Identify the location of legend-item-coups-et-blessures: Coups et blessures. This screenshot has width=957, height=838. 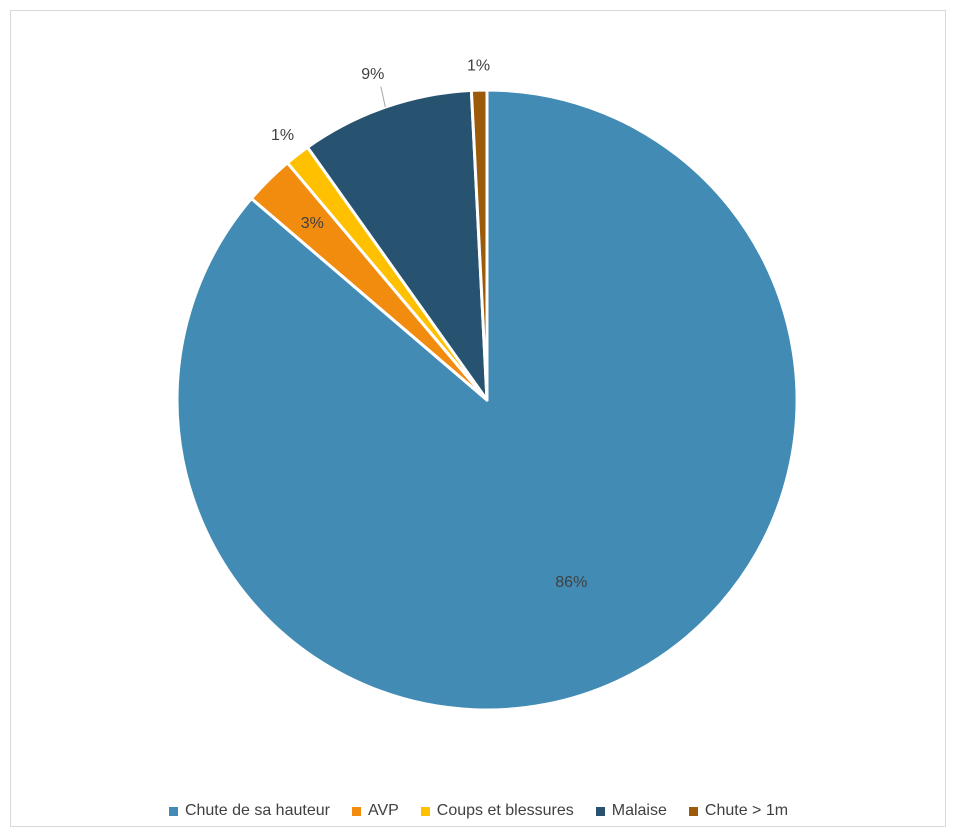
(497, 811).